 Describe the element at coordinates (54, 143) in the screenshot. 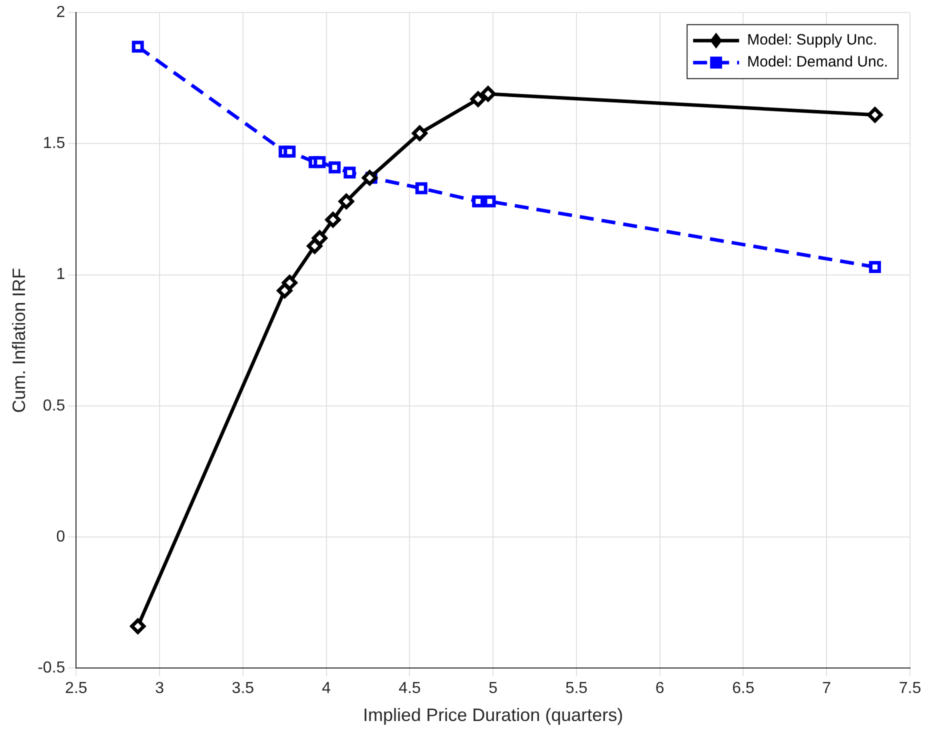

I see `y-tick-label: 1.5` at that location.